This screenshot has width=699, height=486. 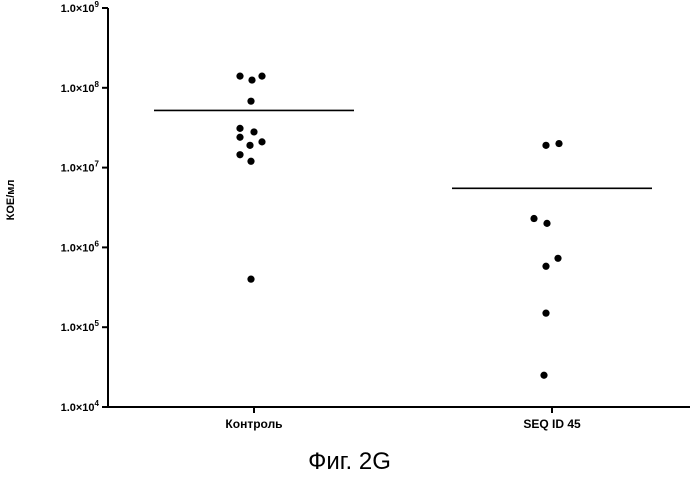 What do you see at coordinates (11, 200) in the screenshot?
I see `y-axis-title: КОЕ/мл` at bounding box center [11, 200].